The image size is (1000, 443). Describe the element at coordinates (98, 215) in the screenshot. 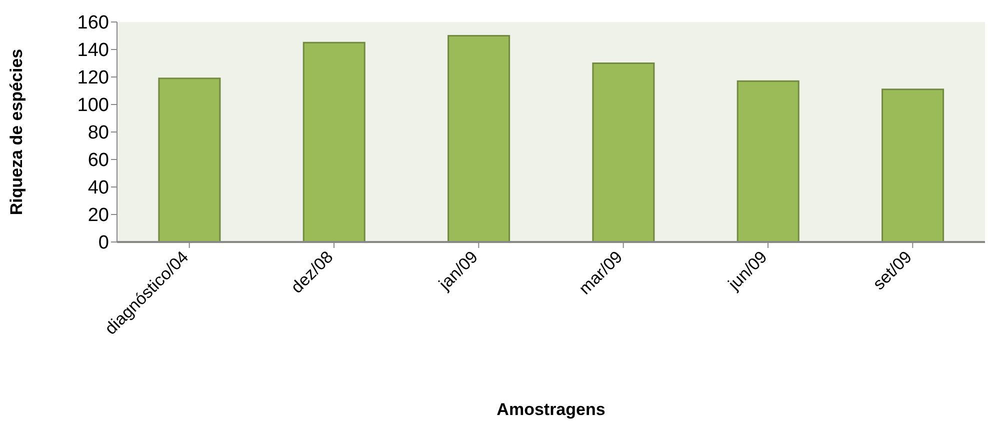

I see `y-tick-label: 20` at that location.